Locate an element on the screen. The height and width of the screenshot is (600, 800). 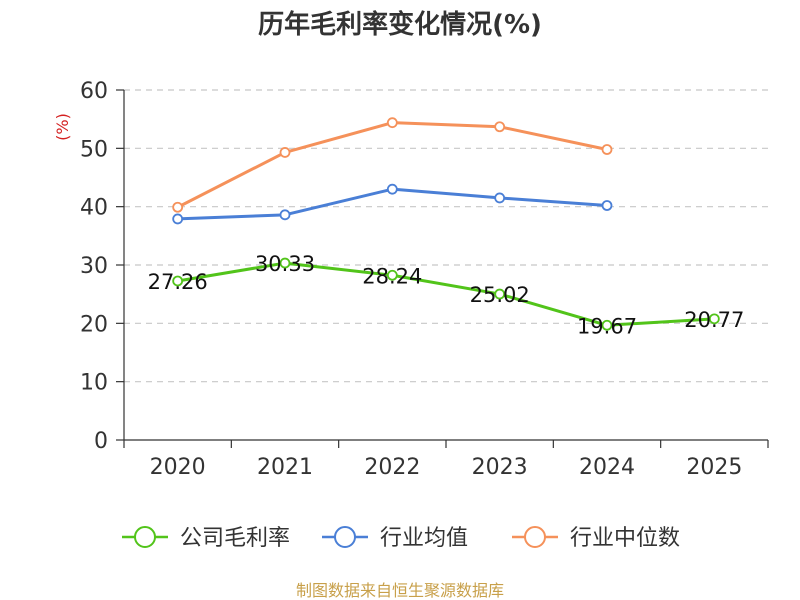
y-tick-label: 30 is located at coordinates (94, 266).